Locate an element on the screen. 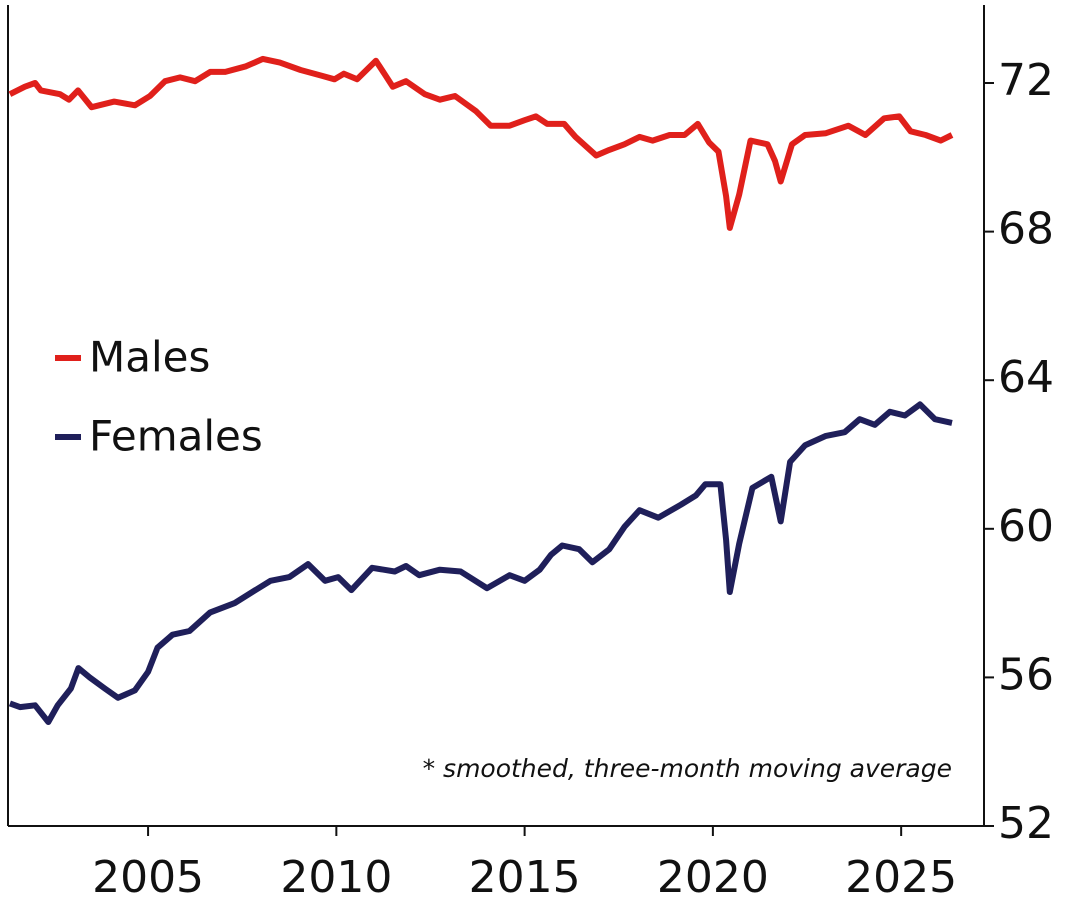  annotation: * smoothed, three-month moving average is located at coordinates (687, 768).